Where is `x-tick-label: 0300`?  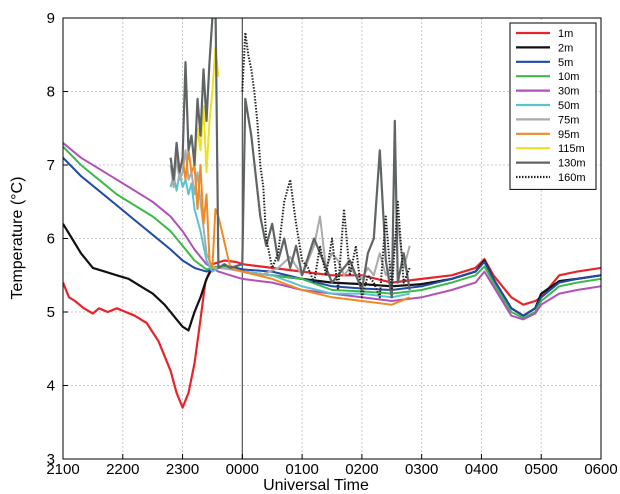
x-tick-label: 0300 is located at coordinates (421, 469).